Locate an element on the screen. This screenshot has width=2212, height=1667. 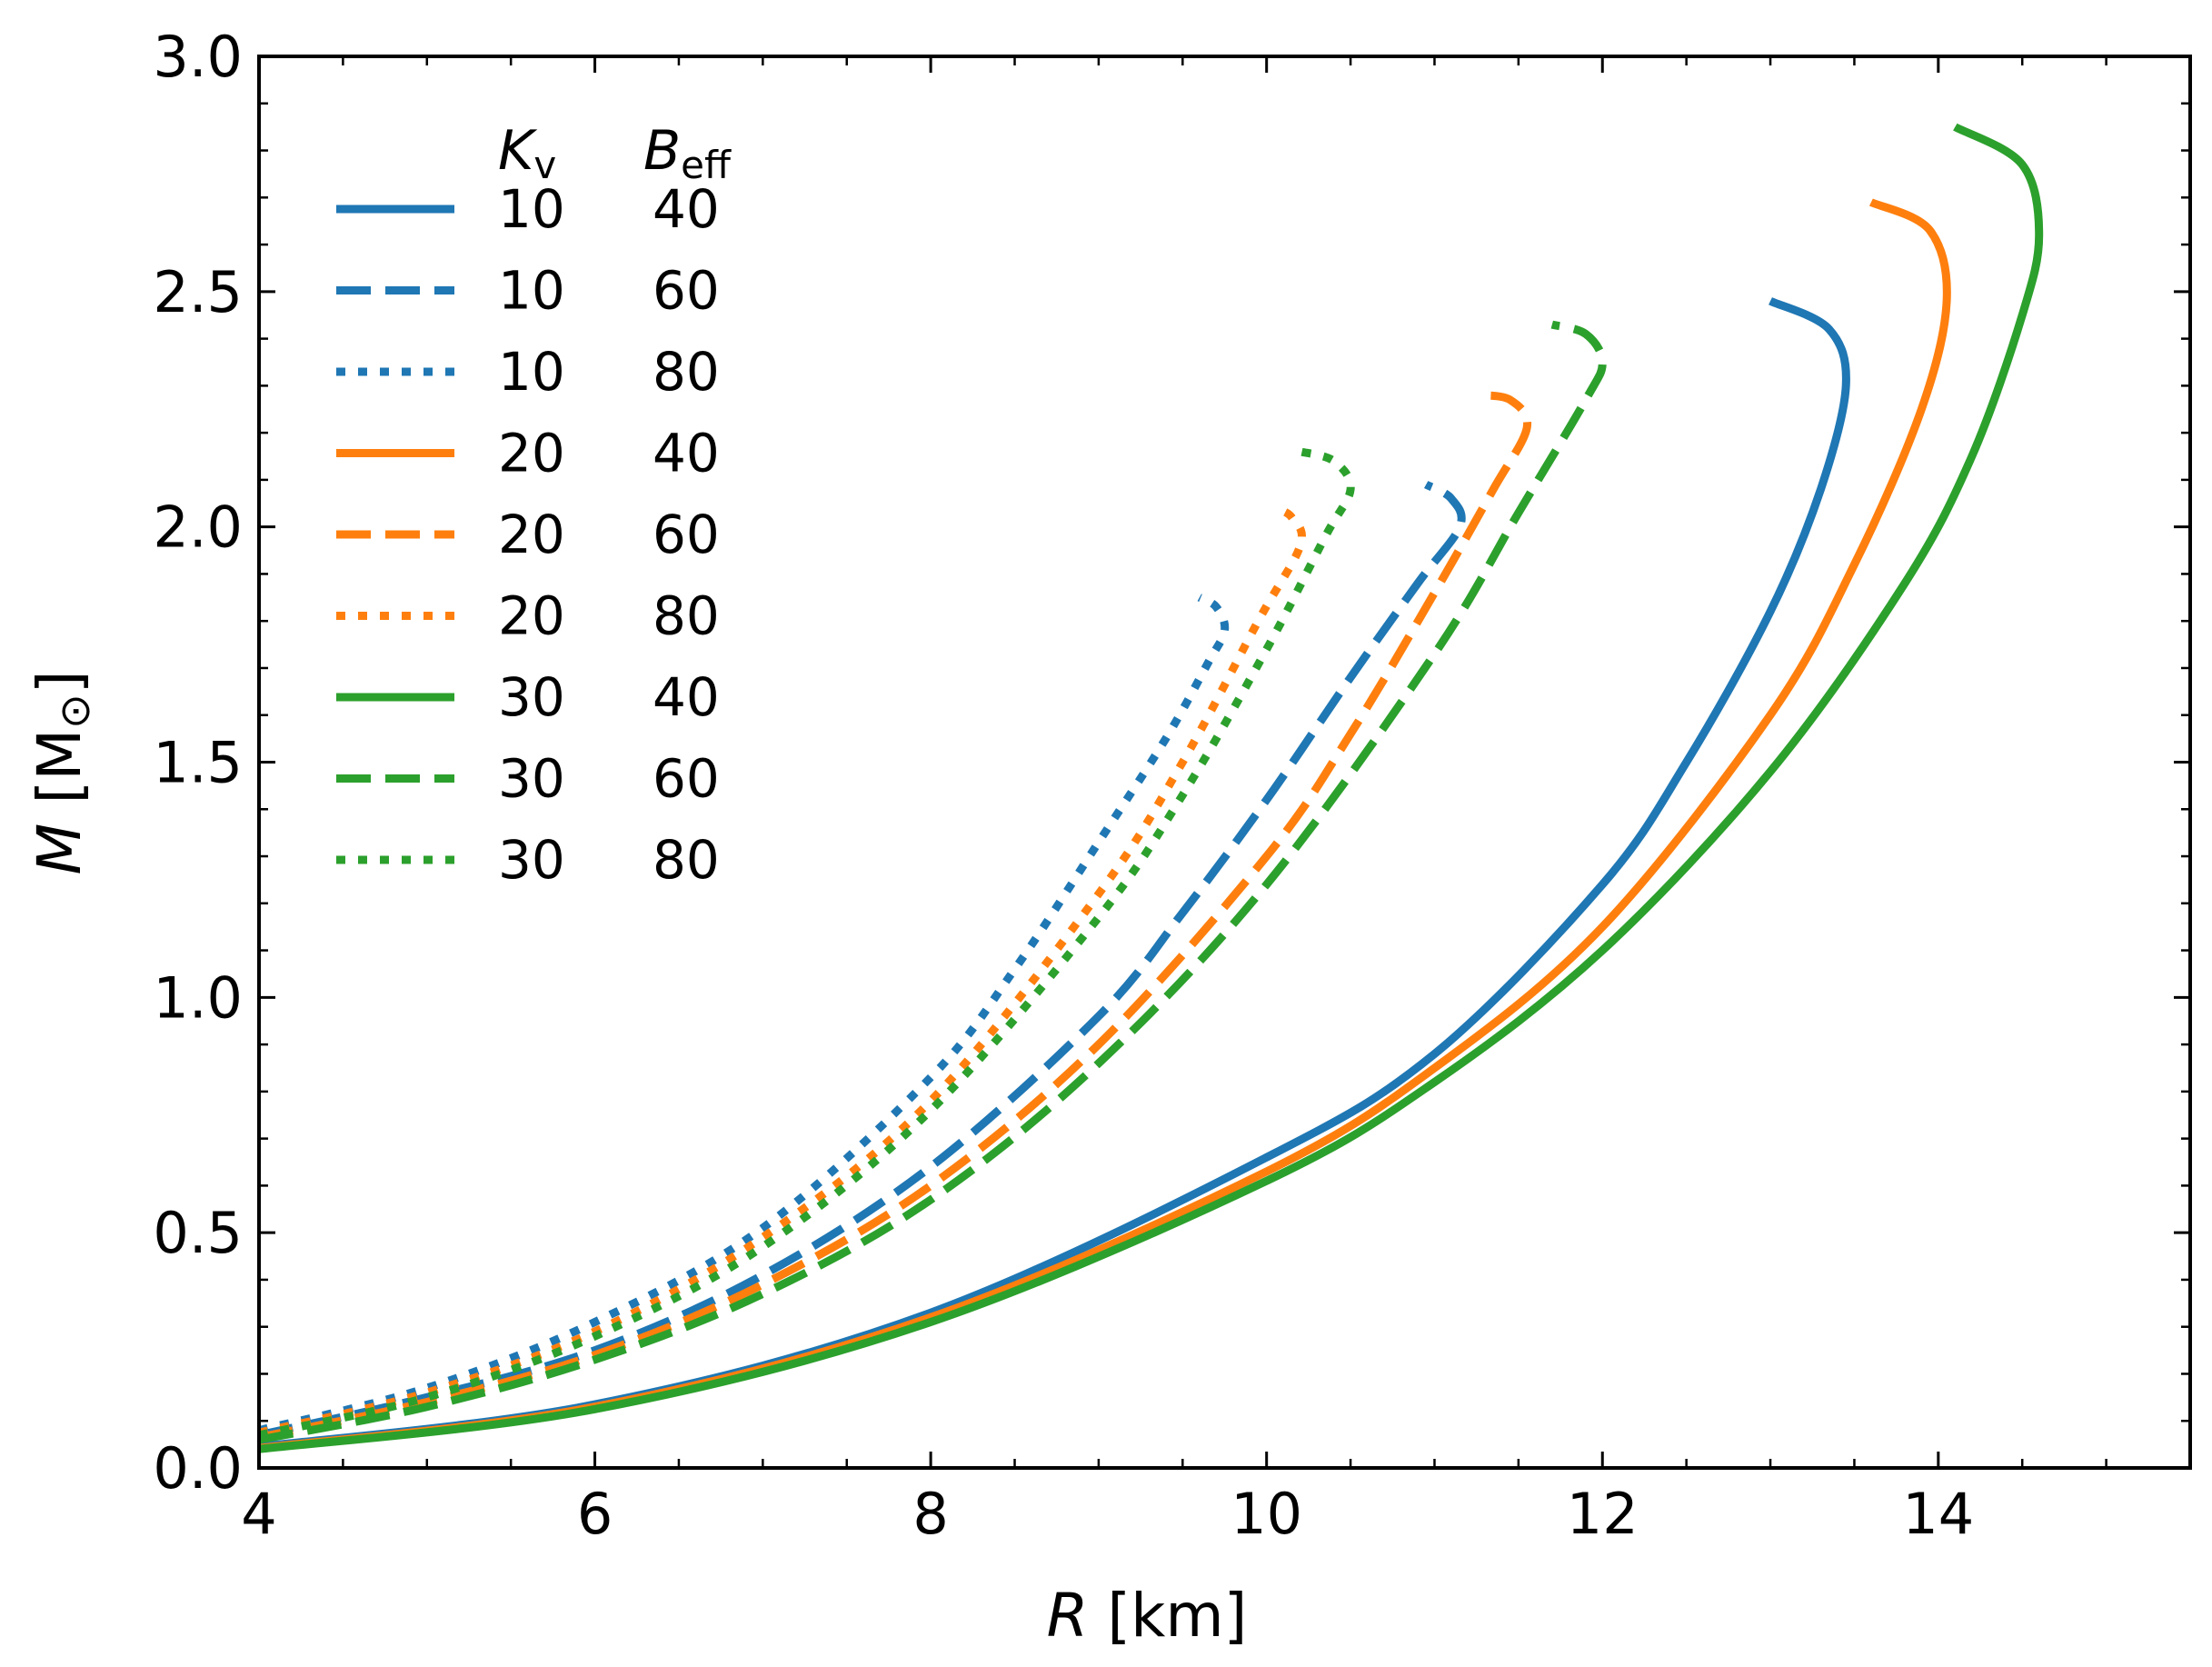
y-tick-label: 0.5 is located at coordinates (198, 1233).